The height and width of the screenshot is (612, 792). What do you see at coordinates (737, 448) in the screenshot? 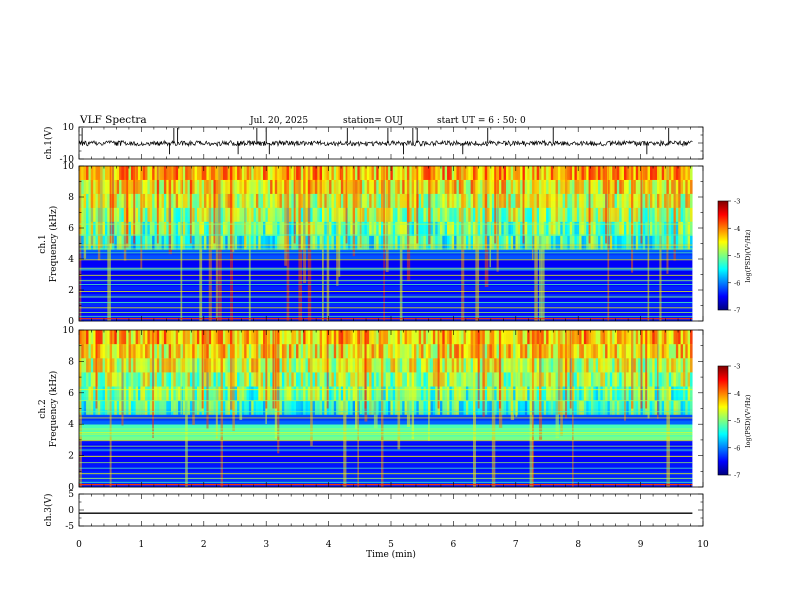
I see `ch2-colorbar-tick-label: -6` at bounding box center [737, 448].